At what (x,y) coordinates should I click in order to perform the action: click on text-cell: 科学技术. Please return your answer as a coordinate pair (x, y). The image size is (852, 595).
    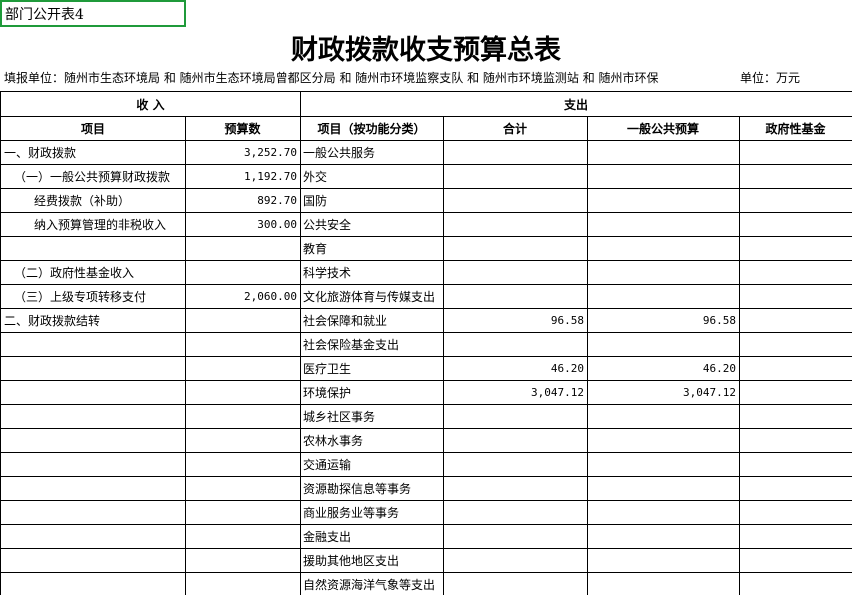
    Looking at the image, I should click on (372, 272).